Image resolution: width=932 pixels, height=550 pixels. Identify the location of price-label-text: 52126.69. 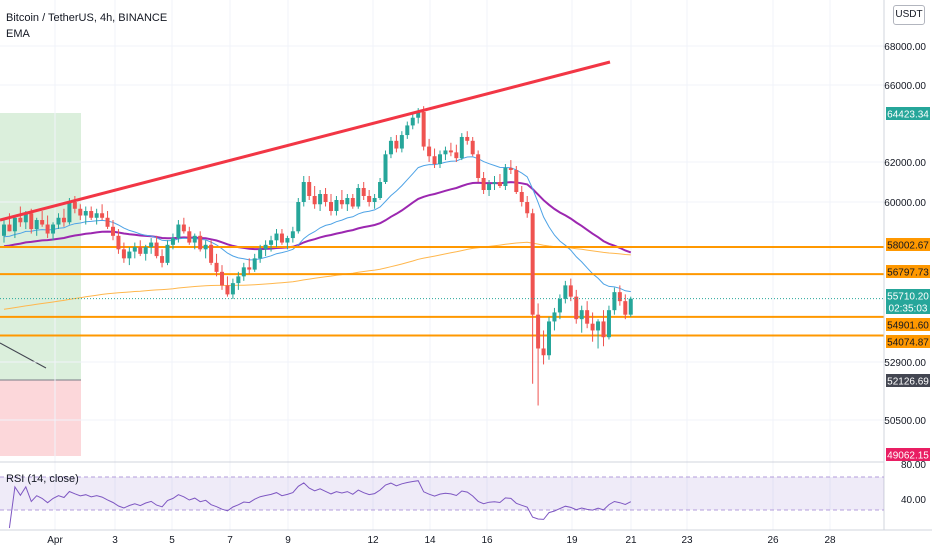
(908, 382).